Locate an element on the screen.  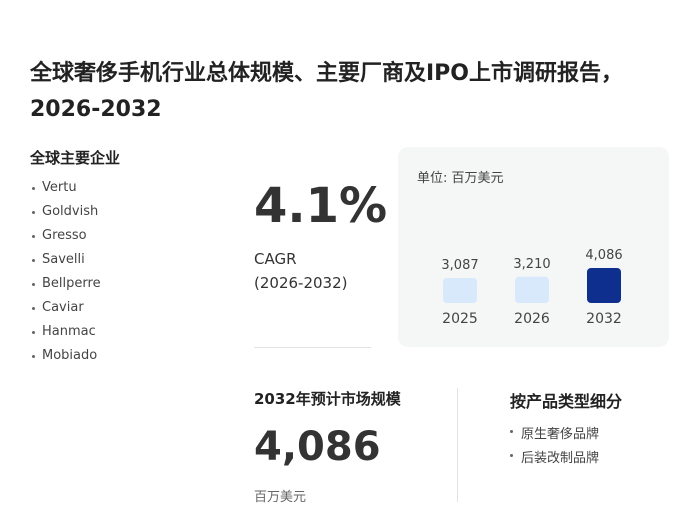
chart-card is located at coordinates (533, 247).